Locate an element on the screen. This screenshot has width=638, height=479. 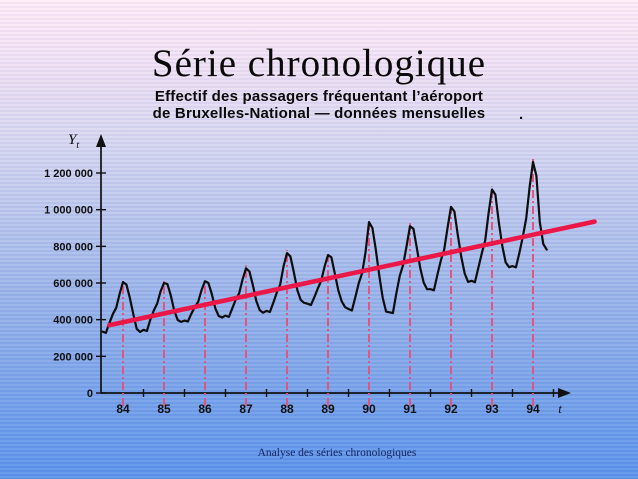
y-tick-label: 0 is located at coordinates (90, 394).